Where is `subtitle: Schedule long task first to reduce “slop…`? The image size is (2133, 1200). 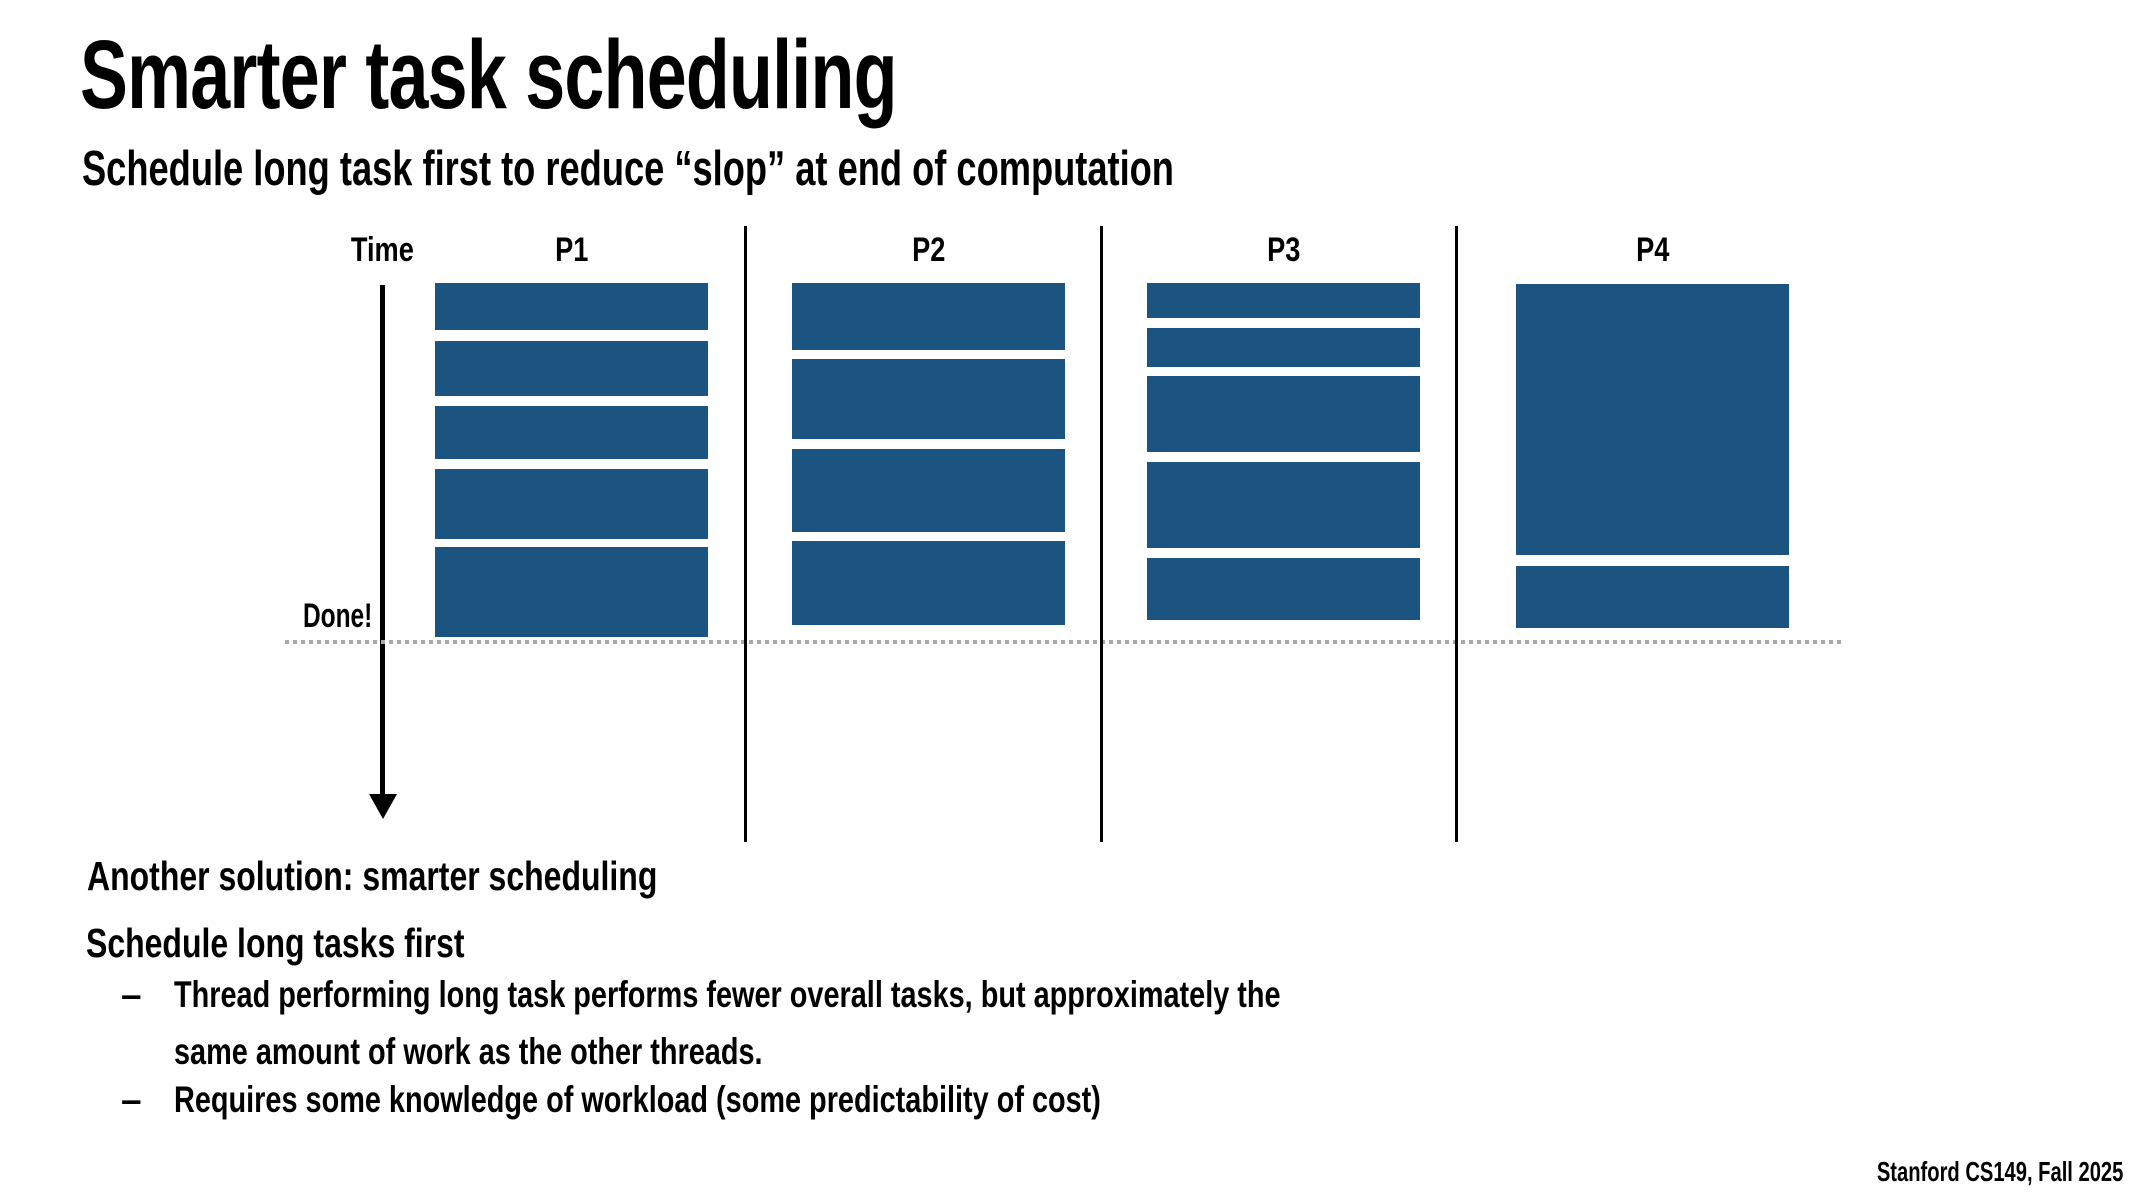
subtitle: Schedule long task first to reduce “slop… is located at coordinates (820, 169).